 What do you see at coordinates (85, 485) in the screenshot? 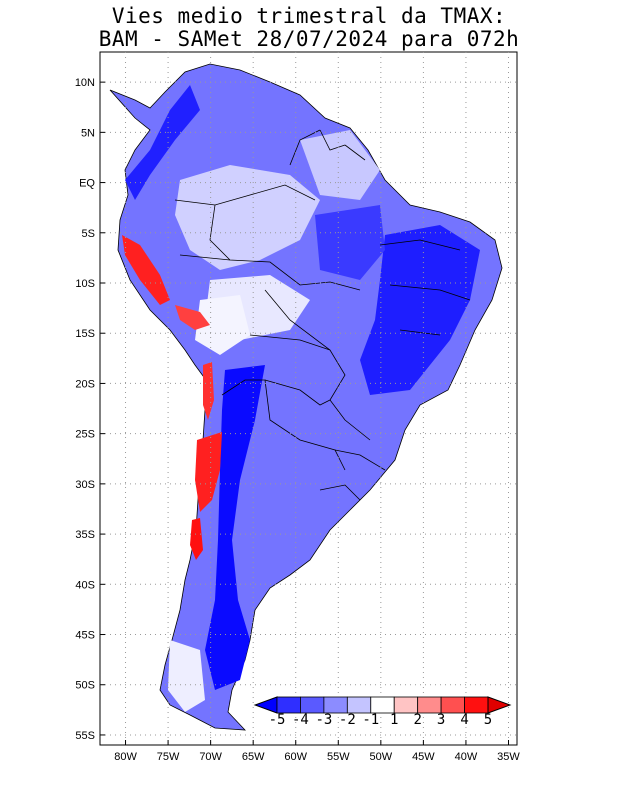
I see `lat-tick-label: 30S` at bounding box center [85, 485].